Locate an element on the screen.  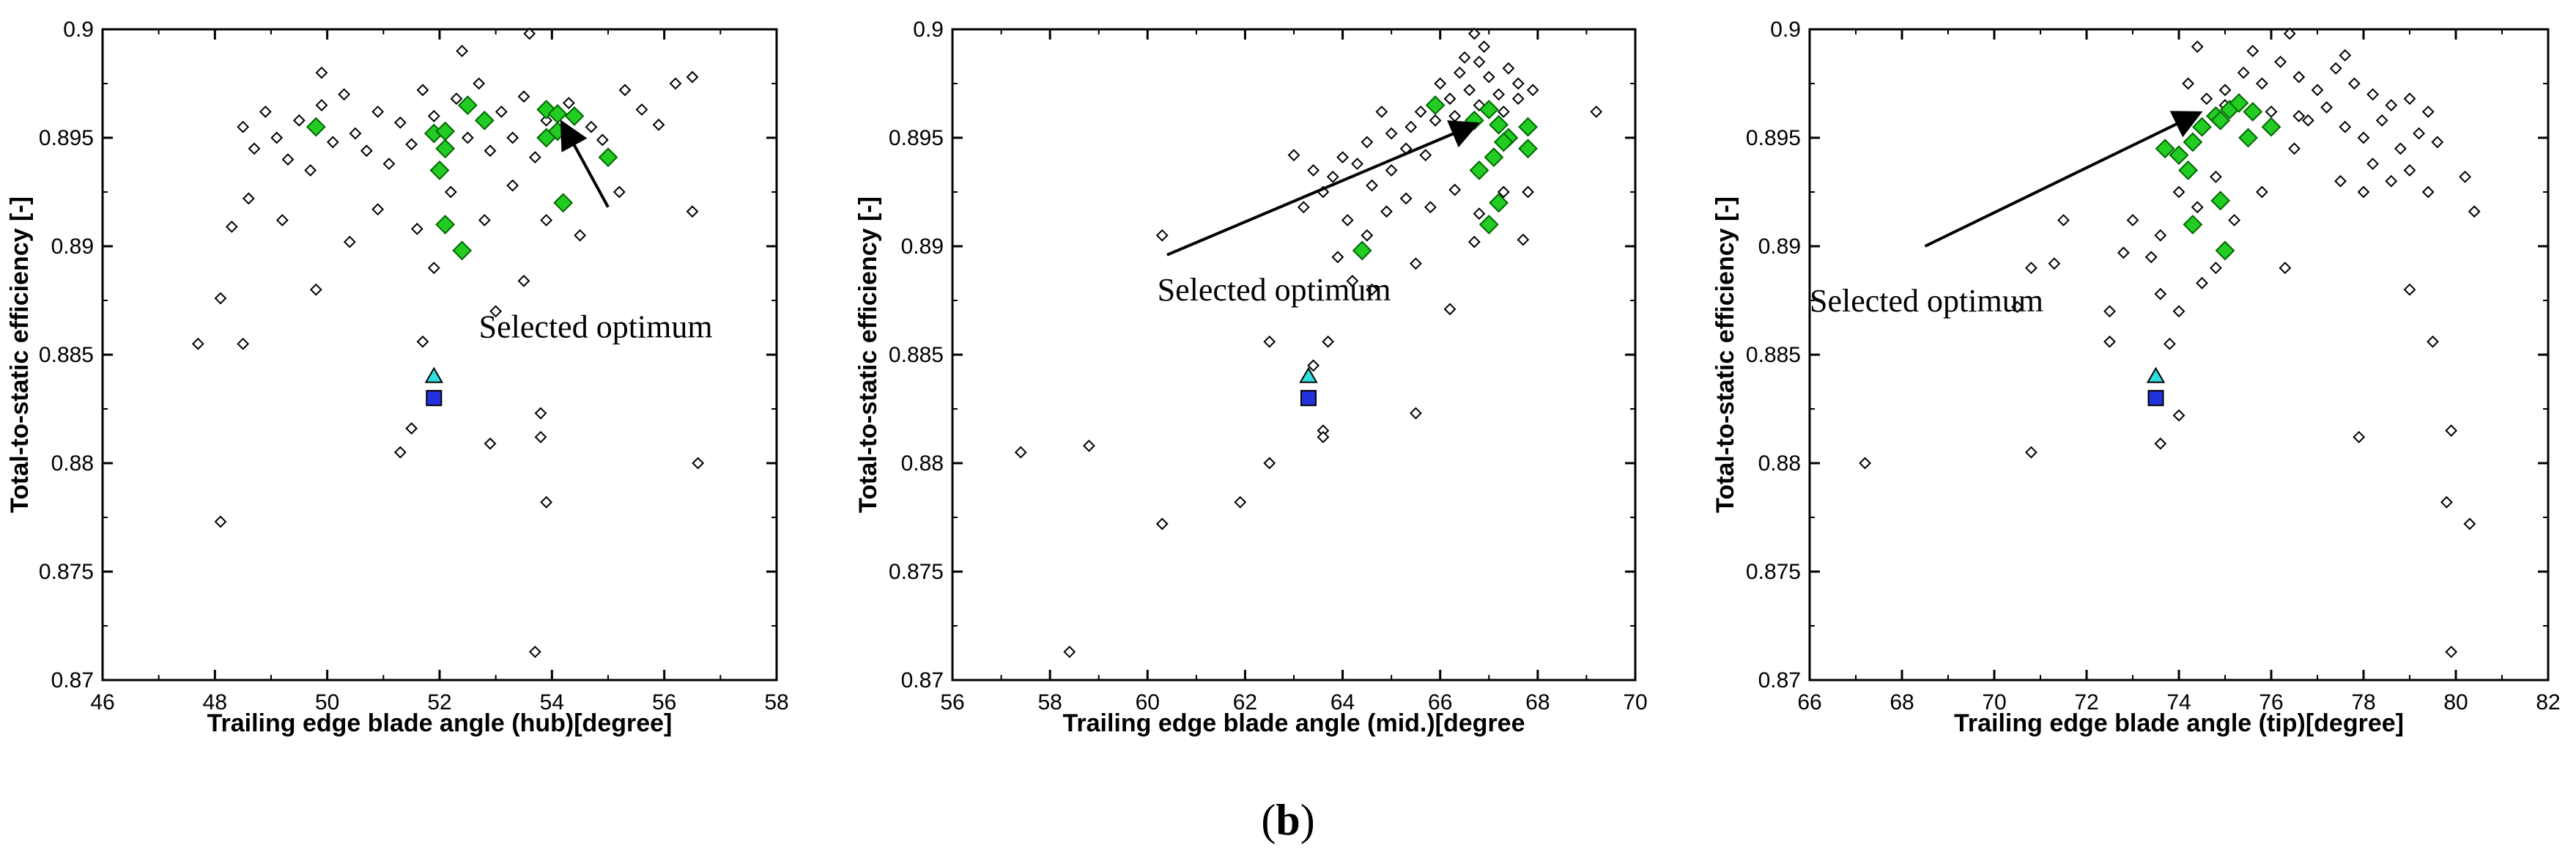
y-tick-label: 0.89 is located at coordinates (1779, 247).